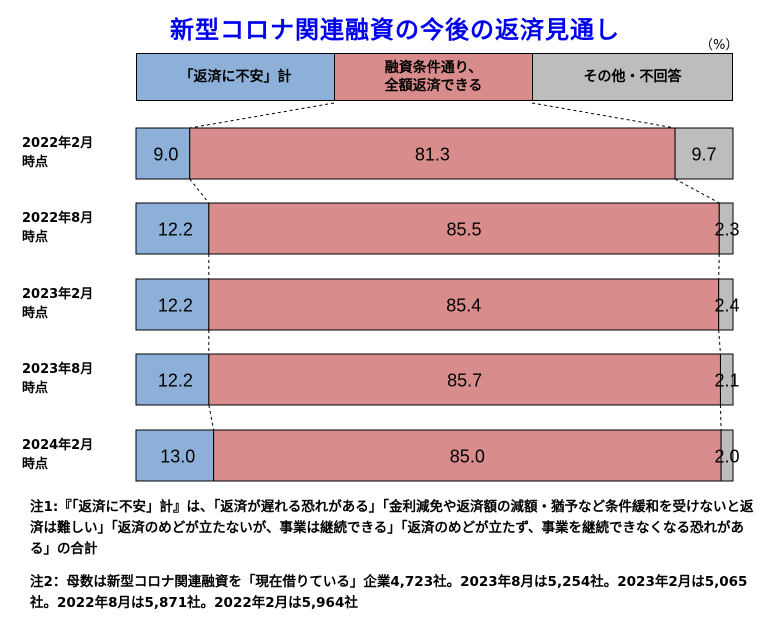  I want to click on value-label: 9.7, so click(704, 155).